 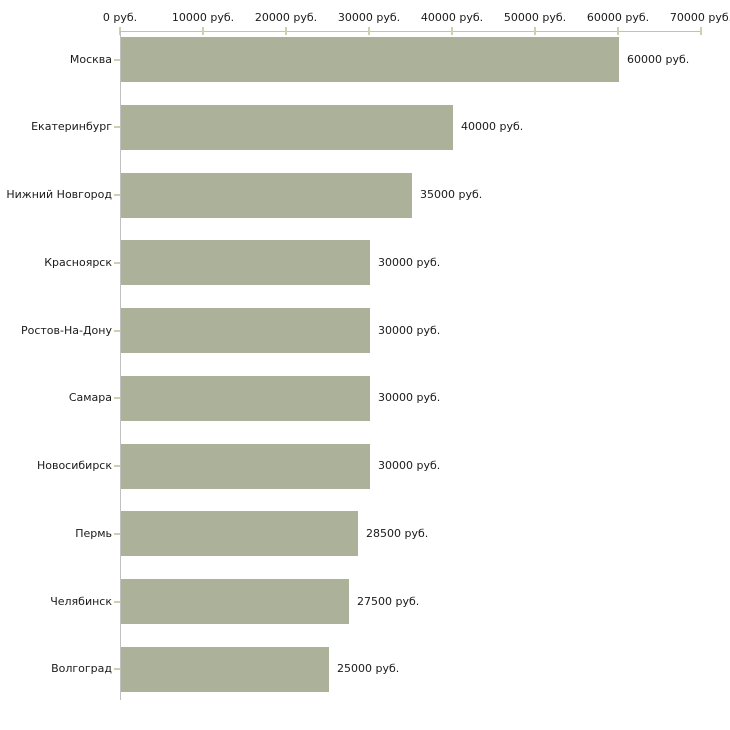 I want to click on category-label: Новосибирск, so click(x=74, y=465).